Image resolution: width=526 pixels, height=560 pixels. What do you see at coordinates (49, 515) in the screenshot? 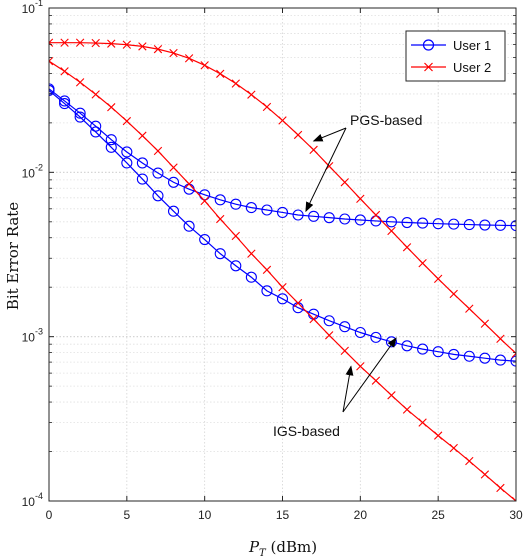
I see `x-tick-label: 0` at bounding box center [49, 515].